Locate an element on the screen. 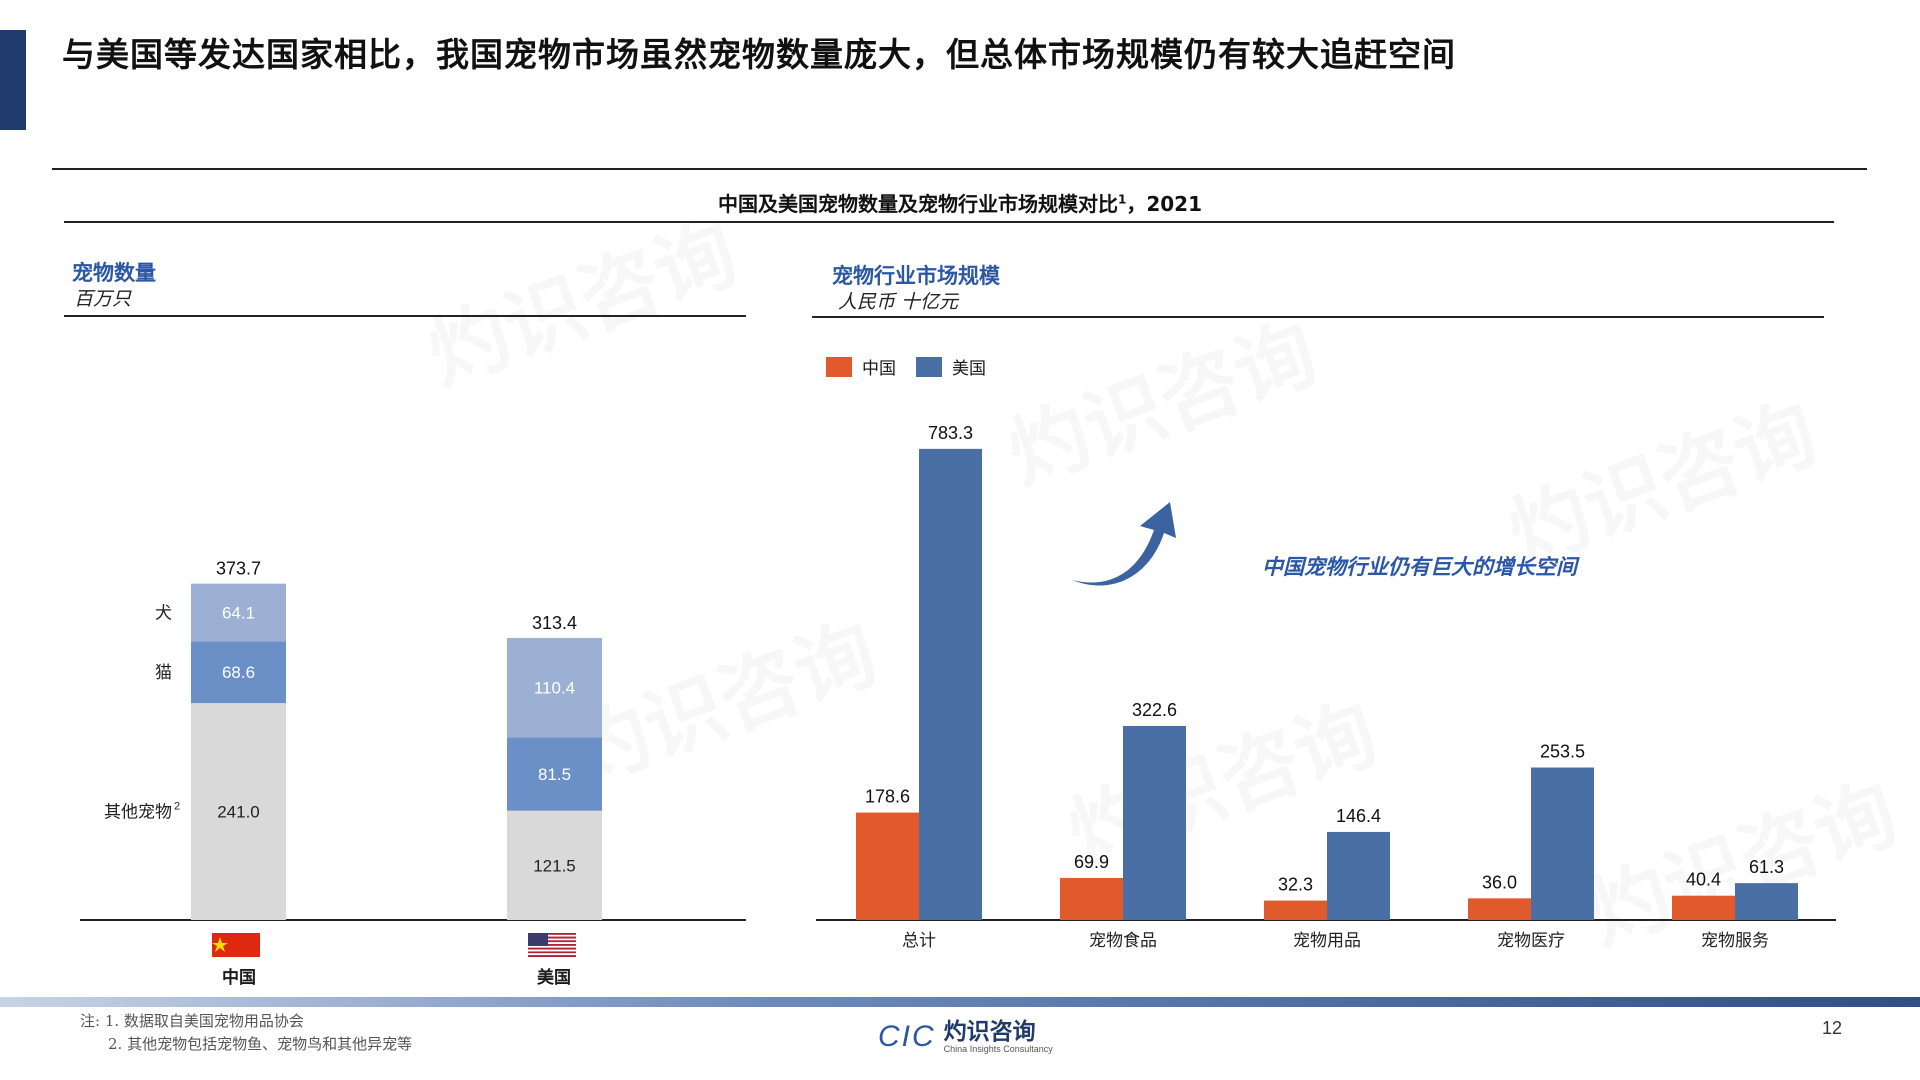 This screenshot has width=1920, height=1080. legend-label-usa: 美国 is located at coordinates (969, 369).